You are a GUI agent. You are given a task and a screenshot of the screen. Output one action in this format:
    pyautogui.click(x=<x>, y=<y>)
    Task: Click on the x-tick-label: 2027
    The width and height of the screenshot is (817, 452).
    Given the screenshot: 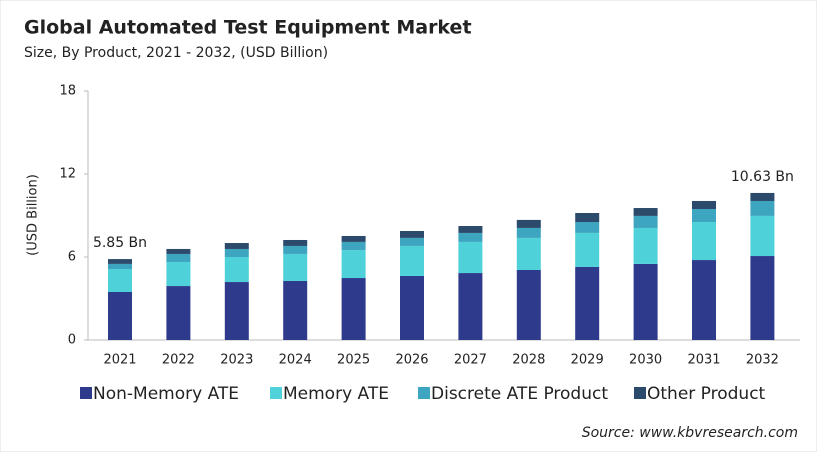 What is the action you would take?
    pyautogui.click(x=470, y=360)
    